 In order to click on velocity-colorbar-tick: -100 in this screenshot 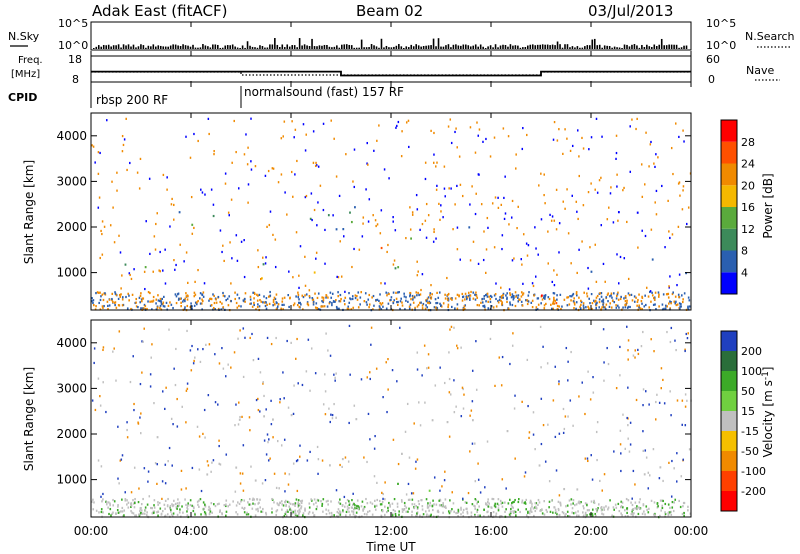, I will do `click(753, 471)`.